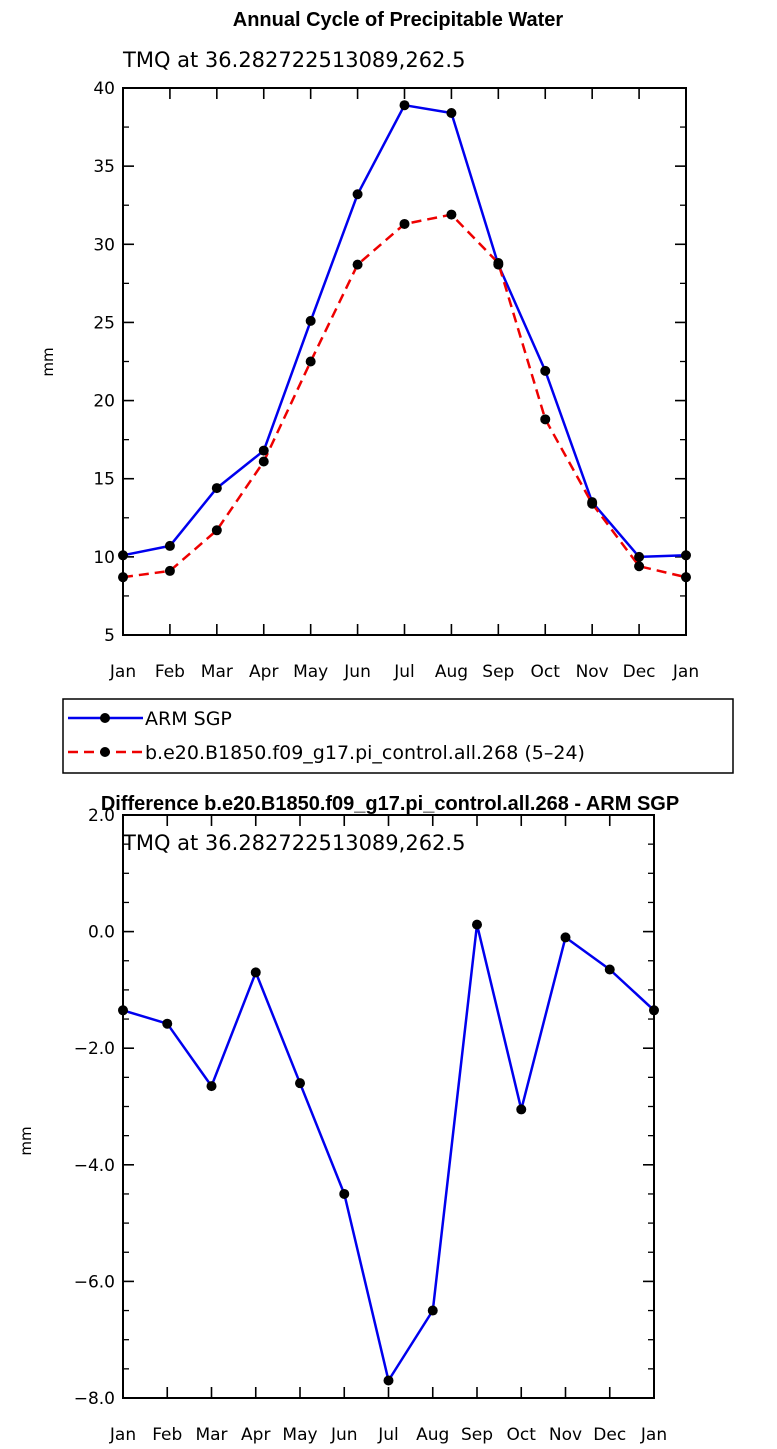 This screenshot has height=1449, width=777. I want to click on top-xtick-label: Apr, so click(263, 672).